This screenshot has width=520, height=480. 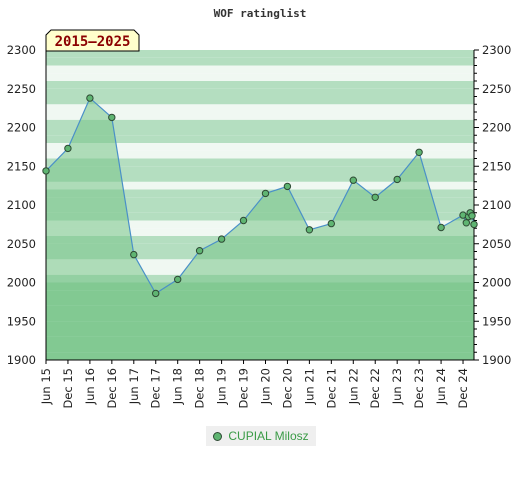 I want to click on x-tick-label: Dec 20, so click(x=287, y=388).